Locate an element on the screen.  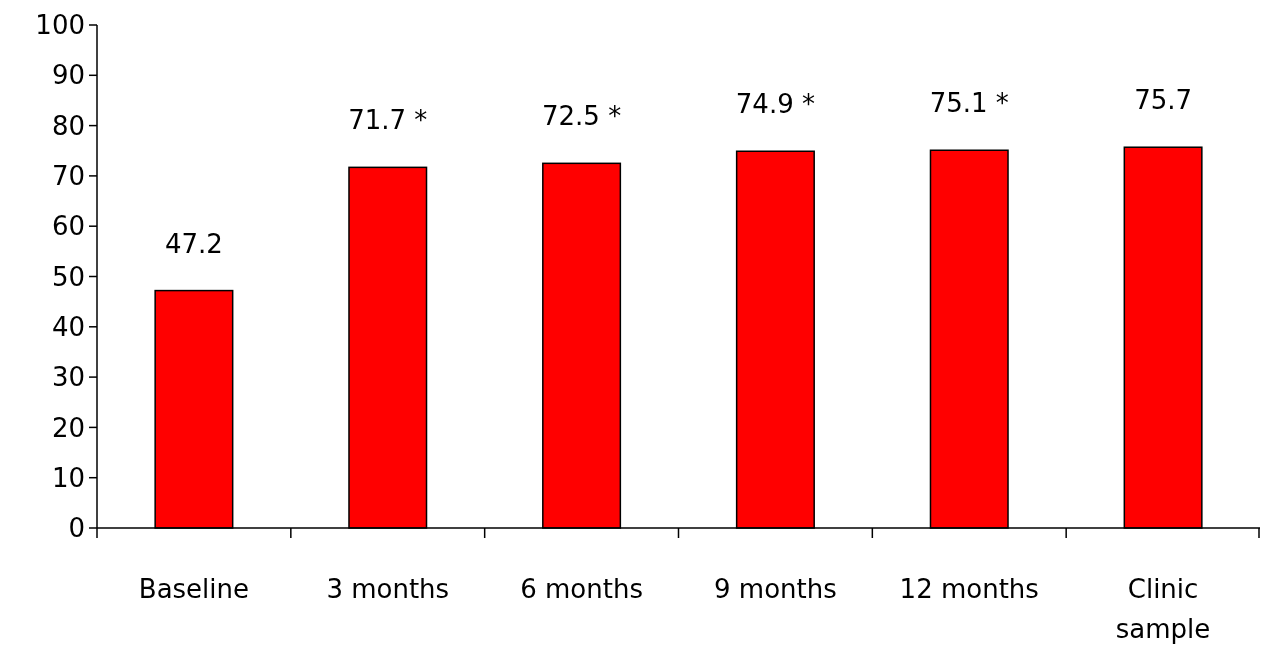
x-tick-label: Baseline is located at coordinates (194, 589).